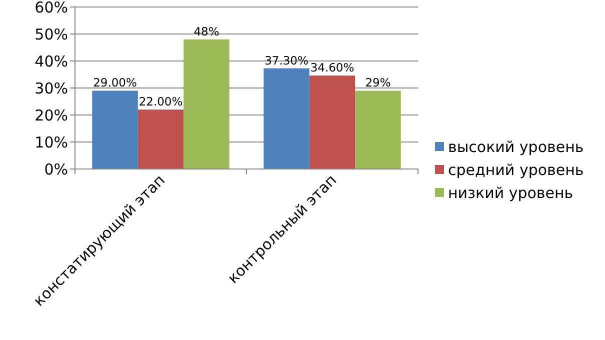 This screenshot has height=340, width=605. Describe the element at coordinates (56, 169) in the screenshot. I see `y-tick-label: 0%` at that location.